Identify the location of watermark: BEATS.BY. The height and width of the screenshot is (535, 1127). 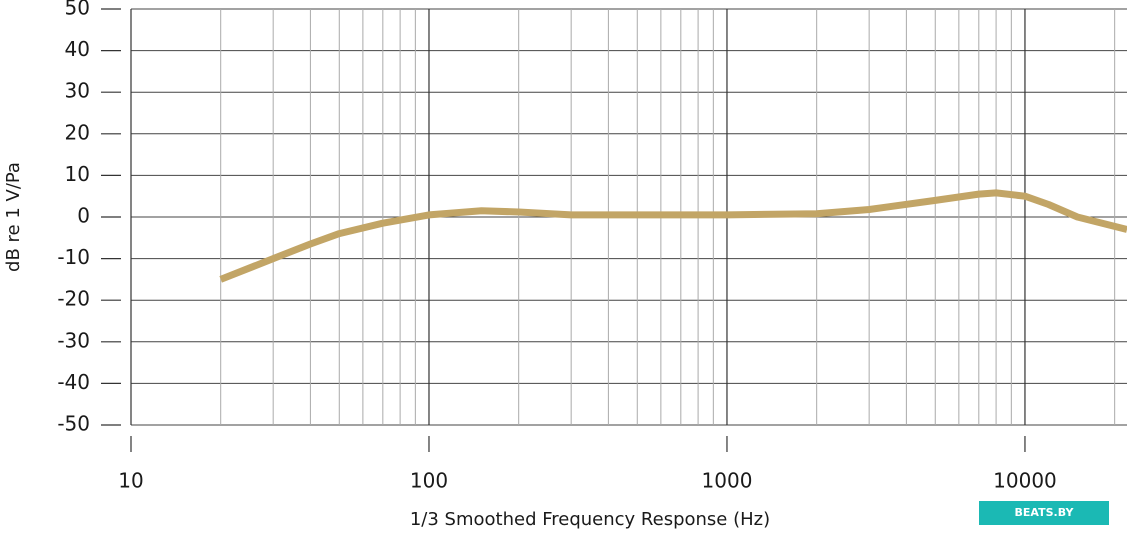
(1045, 512).